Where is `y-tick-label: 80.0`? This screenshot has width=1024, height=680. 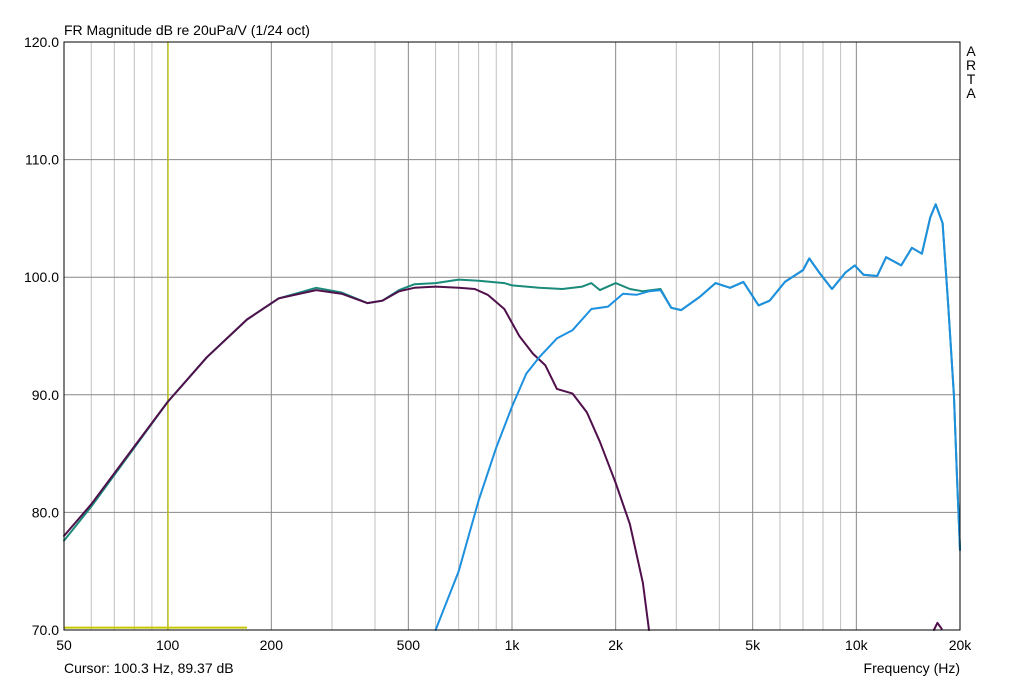 y-tick-label: 80.0 is located at coordinates (45, 512).